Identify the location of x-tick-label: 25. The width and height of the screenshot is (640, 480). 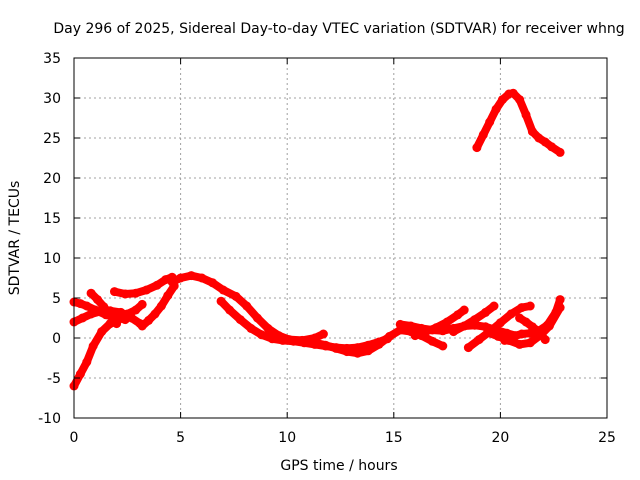
(607, 438).